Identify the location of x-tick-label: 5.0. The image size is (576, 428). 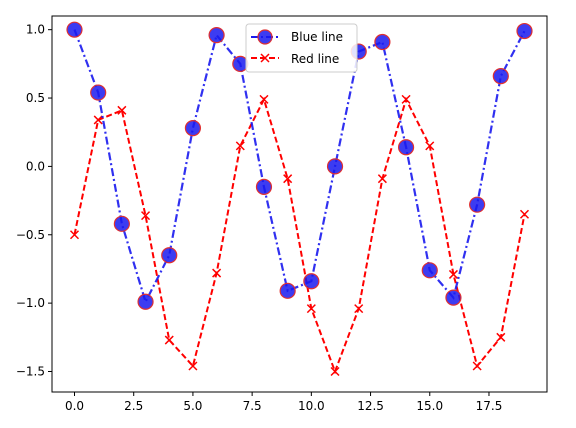
(192, 406).